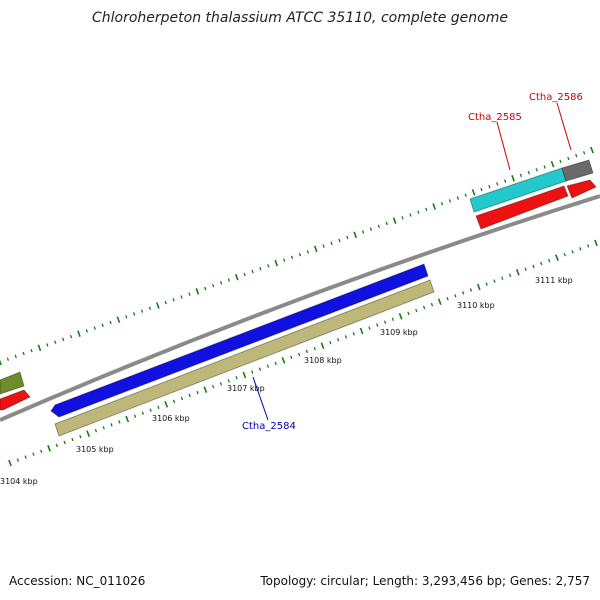  Describe the element at coordinates (495, 117) in the screenshot. I see `gene-label: Ctha_2585` at that location.